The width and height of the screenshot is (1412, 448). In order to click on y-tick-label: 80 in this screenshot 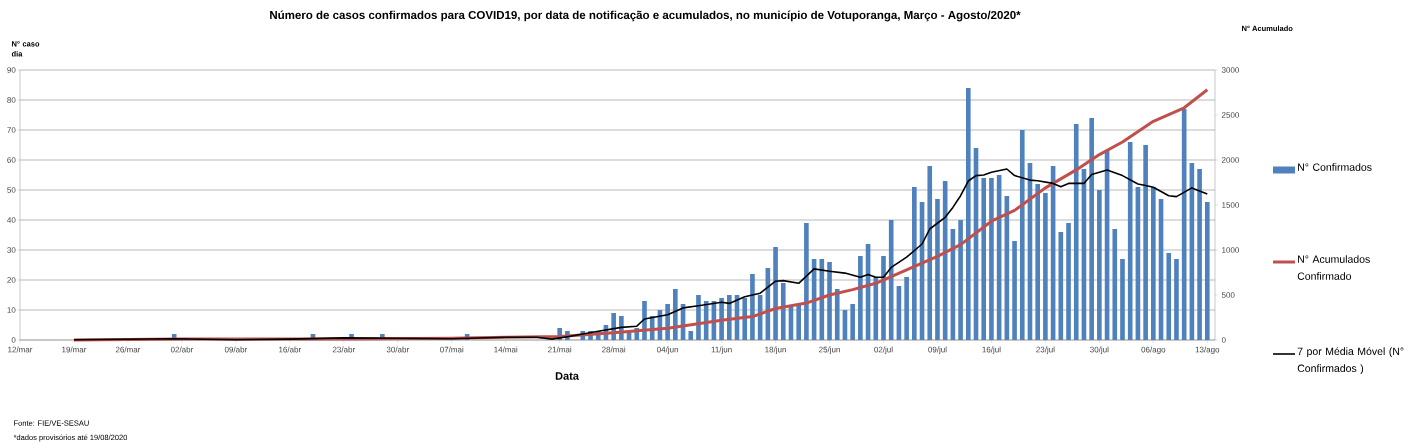, I will do `click(11, 100)`.